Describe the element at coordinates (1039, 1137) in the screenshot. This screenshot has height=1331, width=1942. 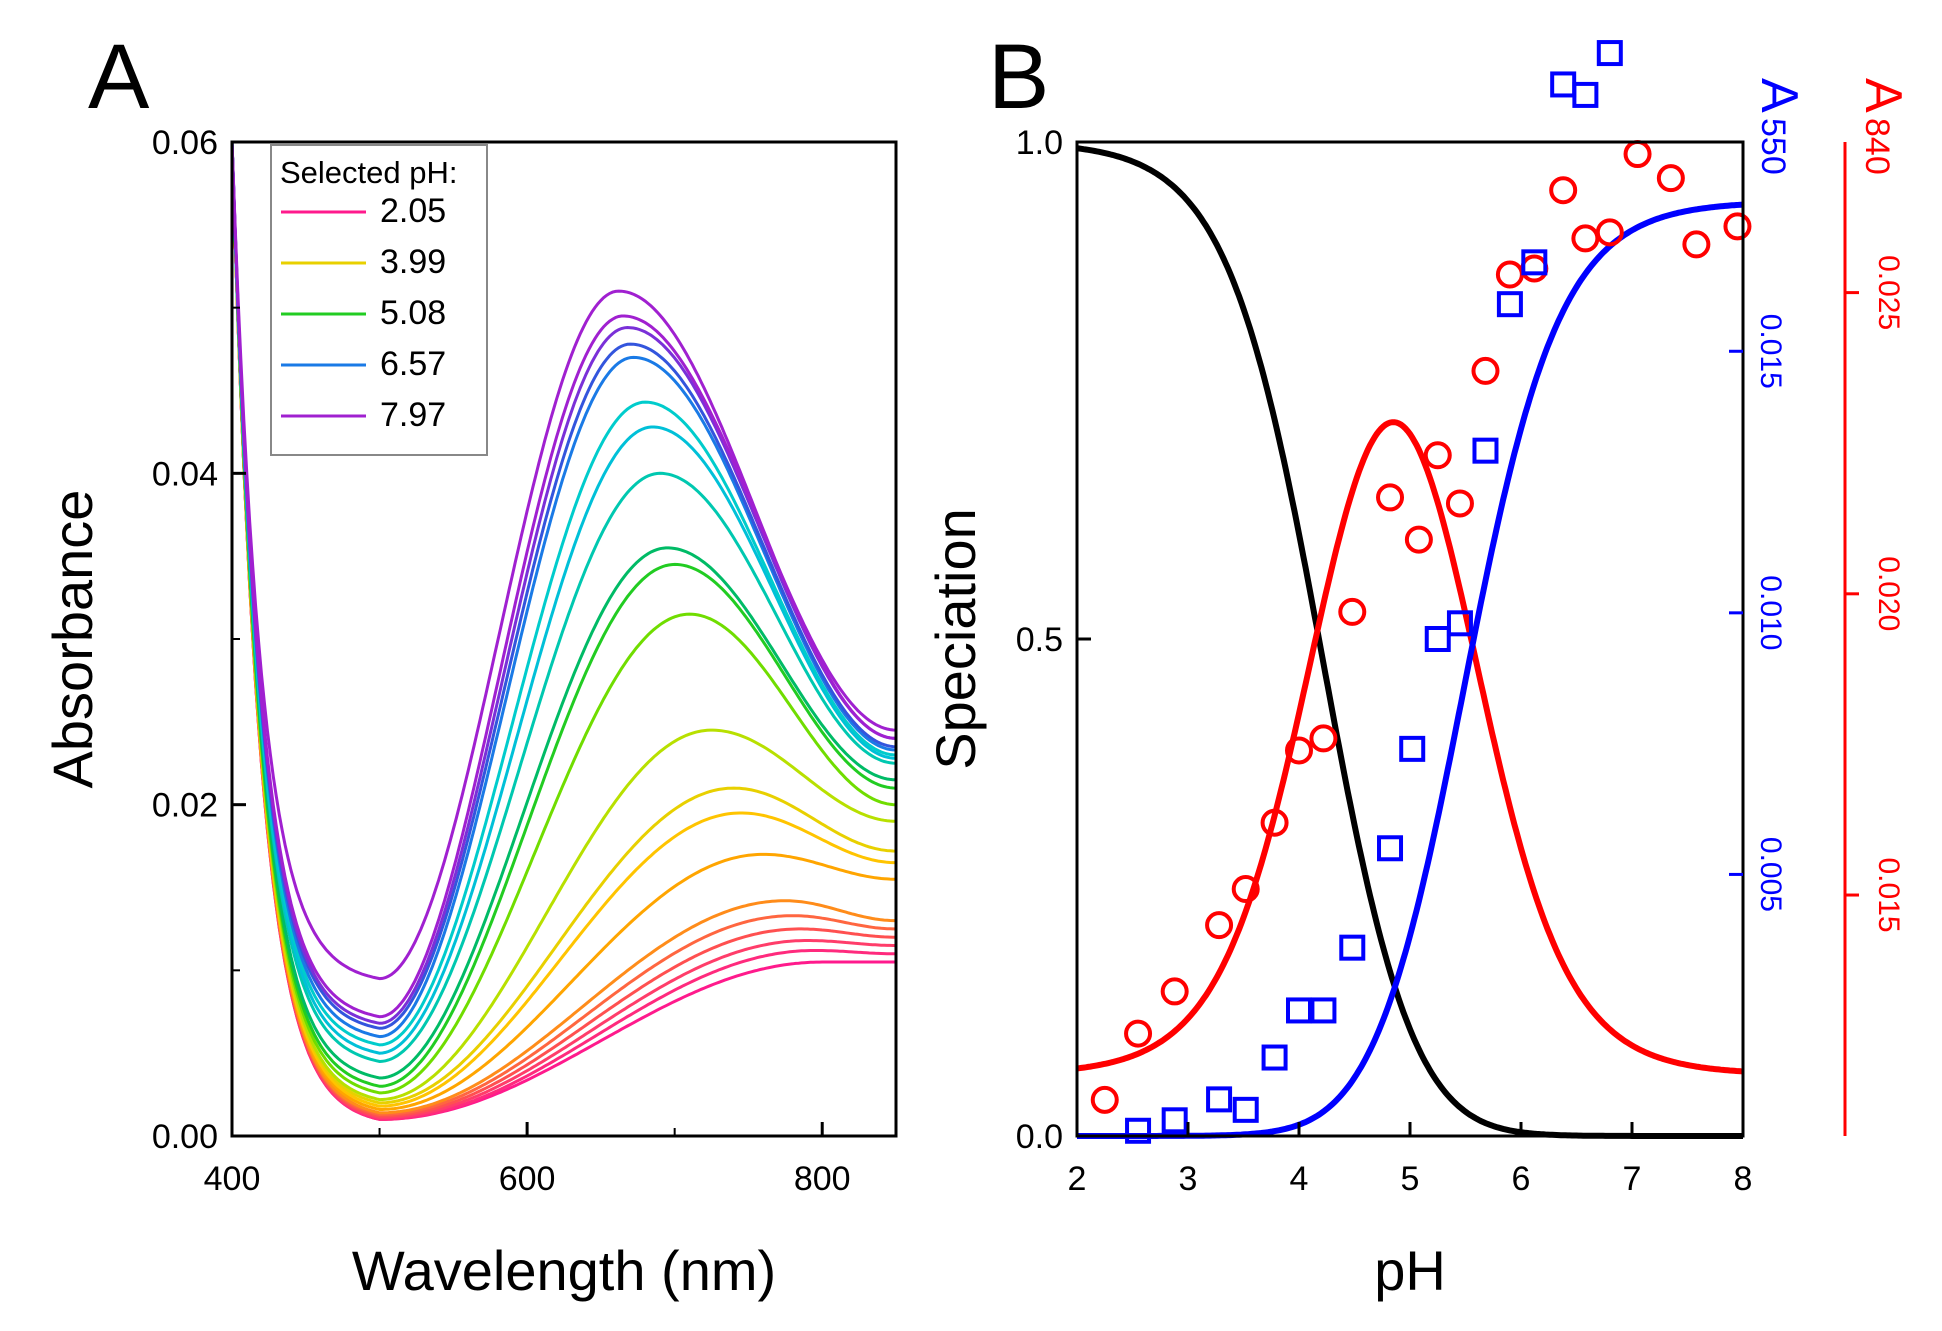
I see `y-tick-label: 0.0` at that location.